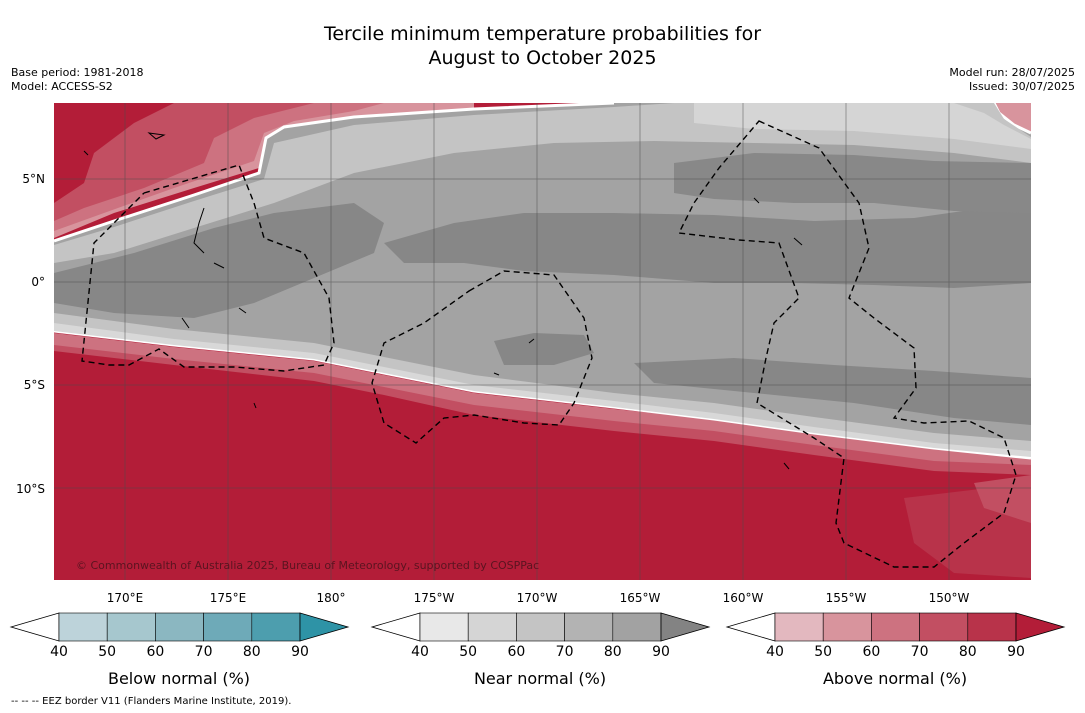 This screenshot has width=1085, height=713. I want to click on eez-border-west, so click(208, 268).